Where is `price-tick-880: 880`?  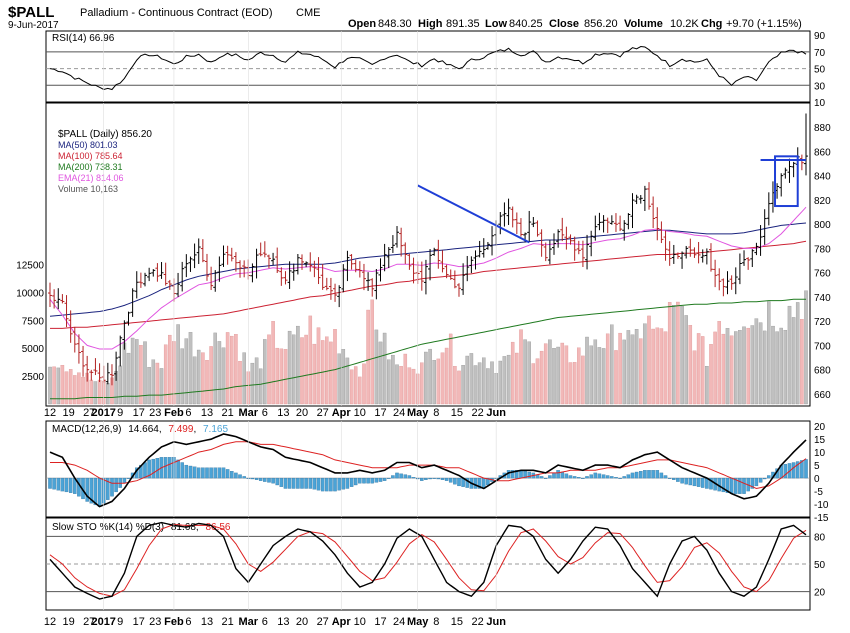 price-tick-880: 880 is located at coordinates (822, 128).